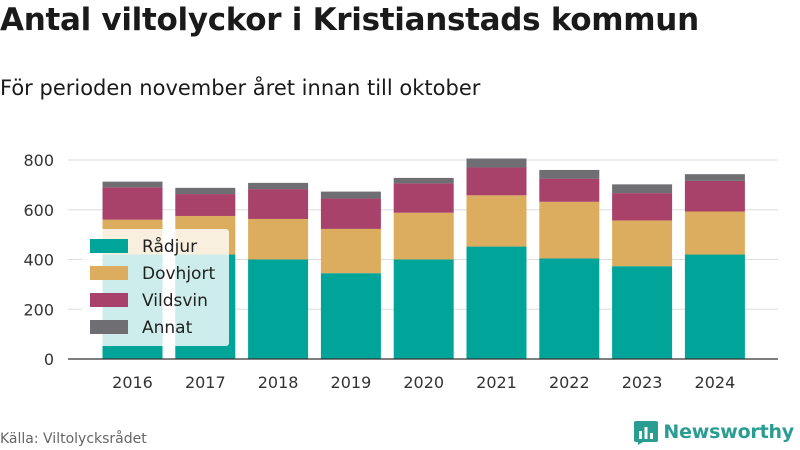 This screenshot has height=450, width=800. I want to click on brand-name: Newsworthy, so click(728, 432).